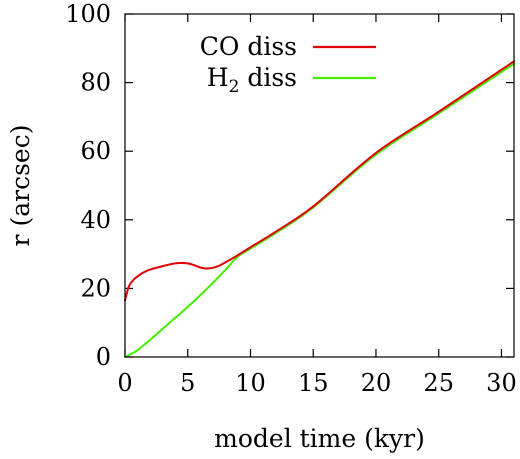 This screenshot has height=459, width=520. I want to click on x-tick-label: 5, so click(187, 383).